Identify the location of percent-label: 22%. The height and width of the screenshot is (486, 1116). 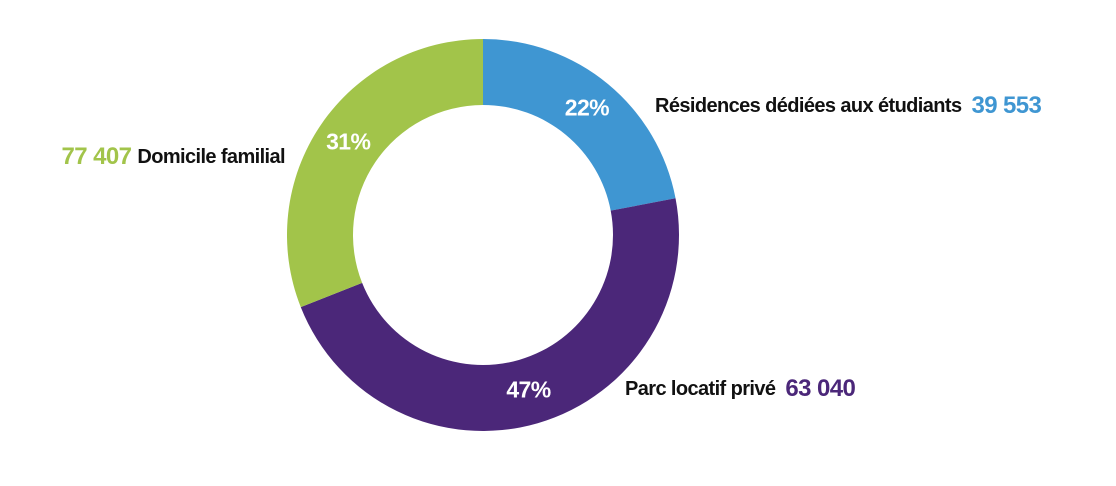
(587, 107).